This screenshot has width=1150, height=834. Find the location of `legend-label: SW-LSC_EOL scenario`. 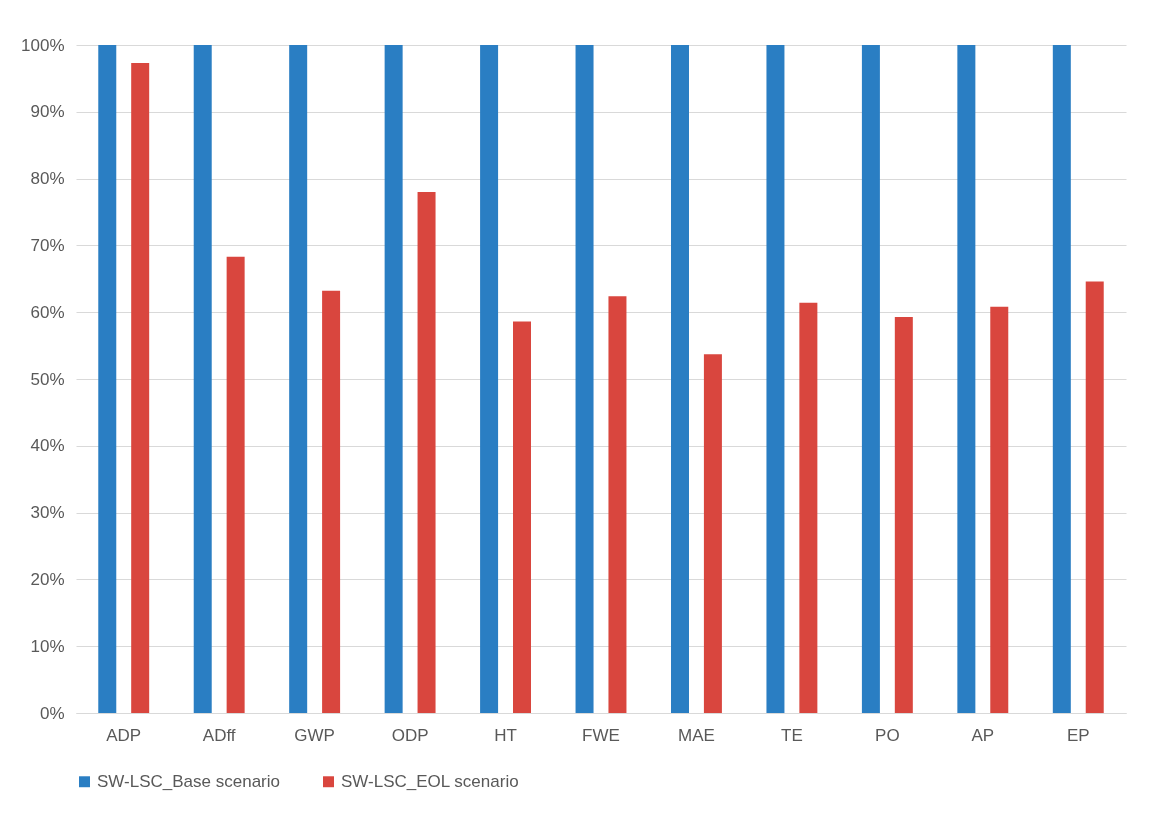

legend-label: SW-LSC_EOL scenario is located at coordinates (430, 781).